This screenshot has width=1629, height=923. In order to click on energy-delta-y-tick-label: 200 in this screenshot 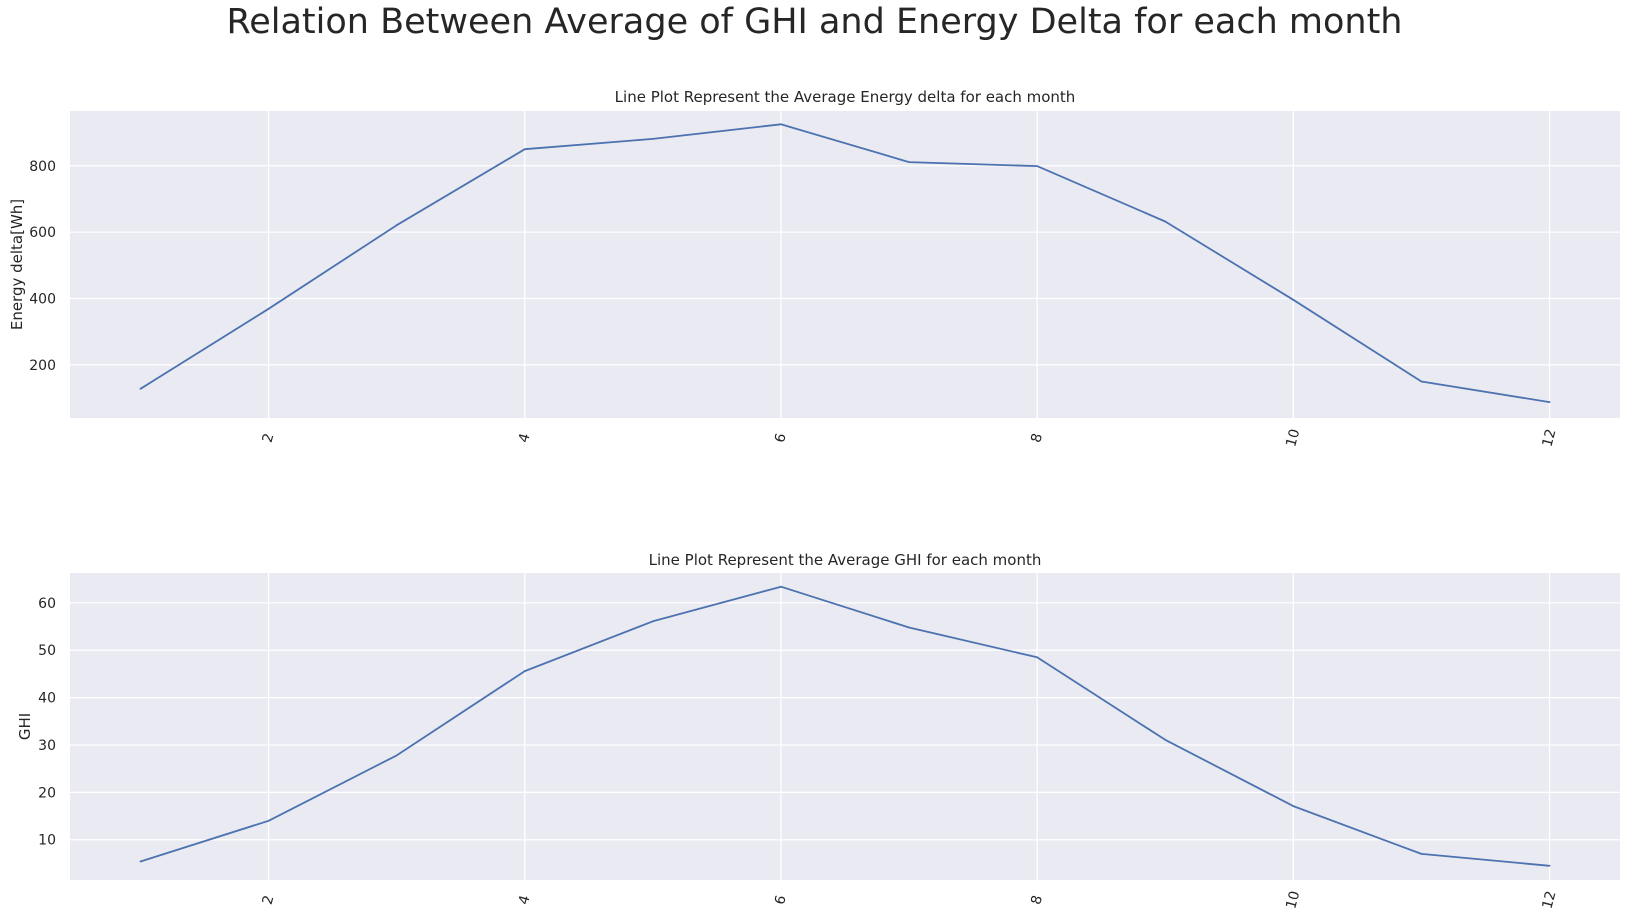, I will do `click(42, 366)`.